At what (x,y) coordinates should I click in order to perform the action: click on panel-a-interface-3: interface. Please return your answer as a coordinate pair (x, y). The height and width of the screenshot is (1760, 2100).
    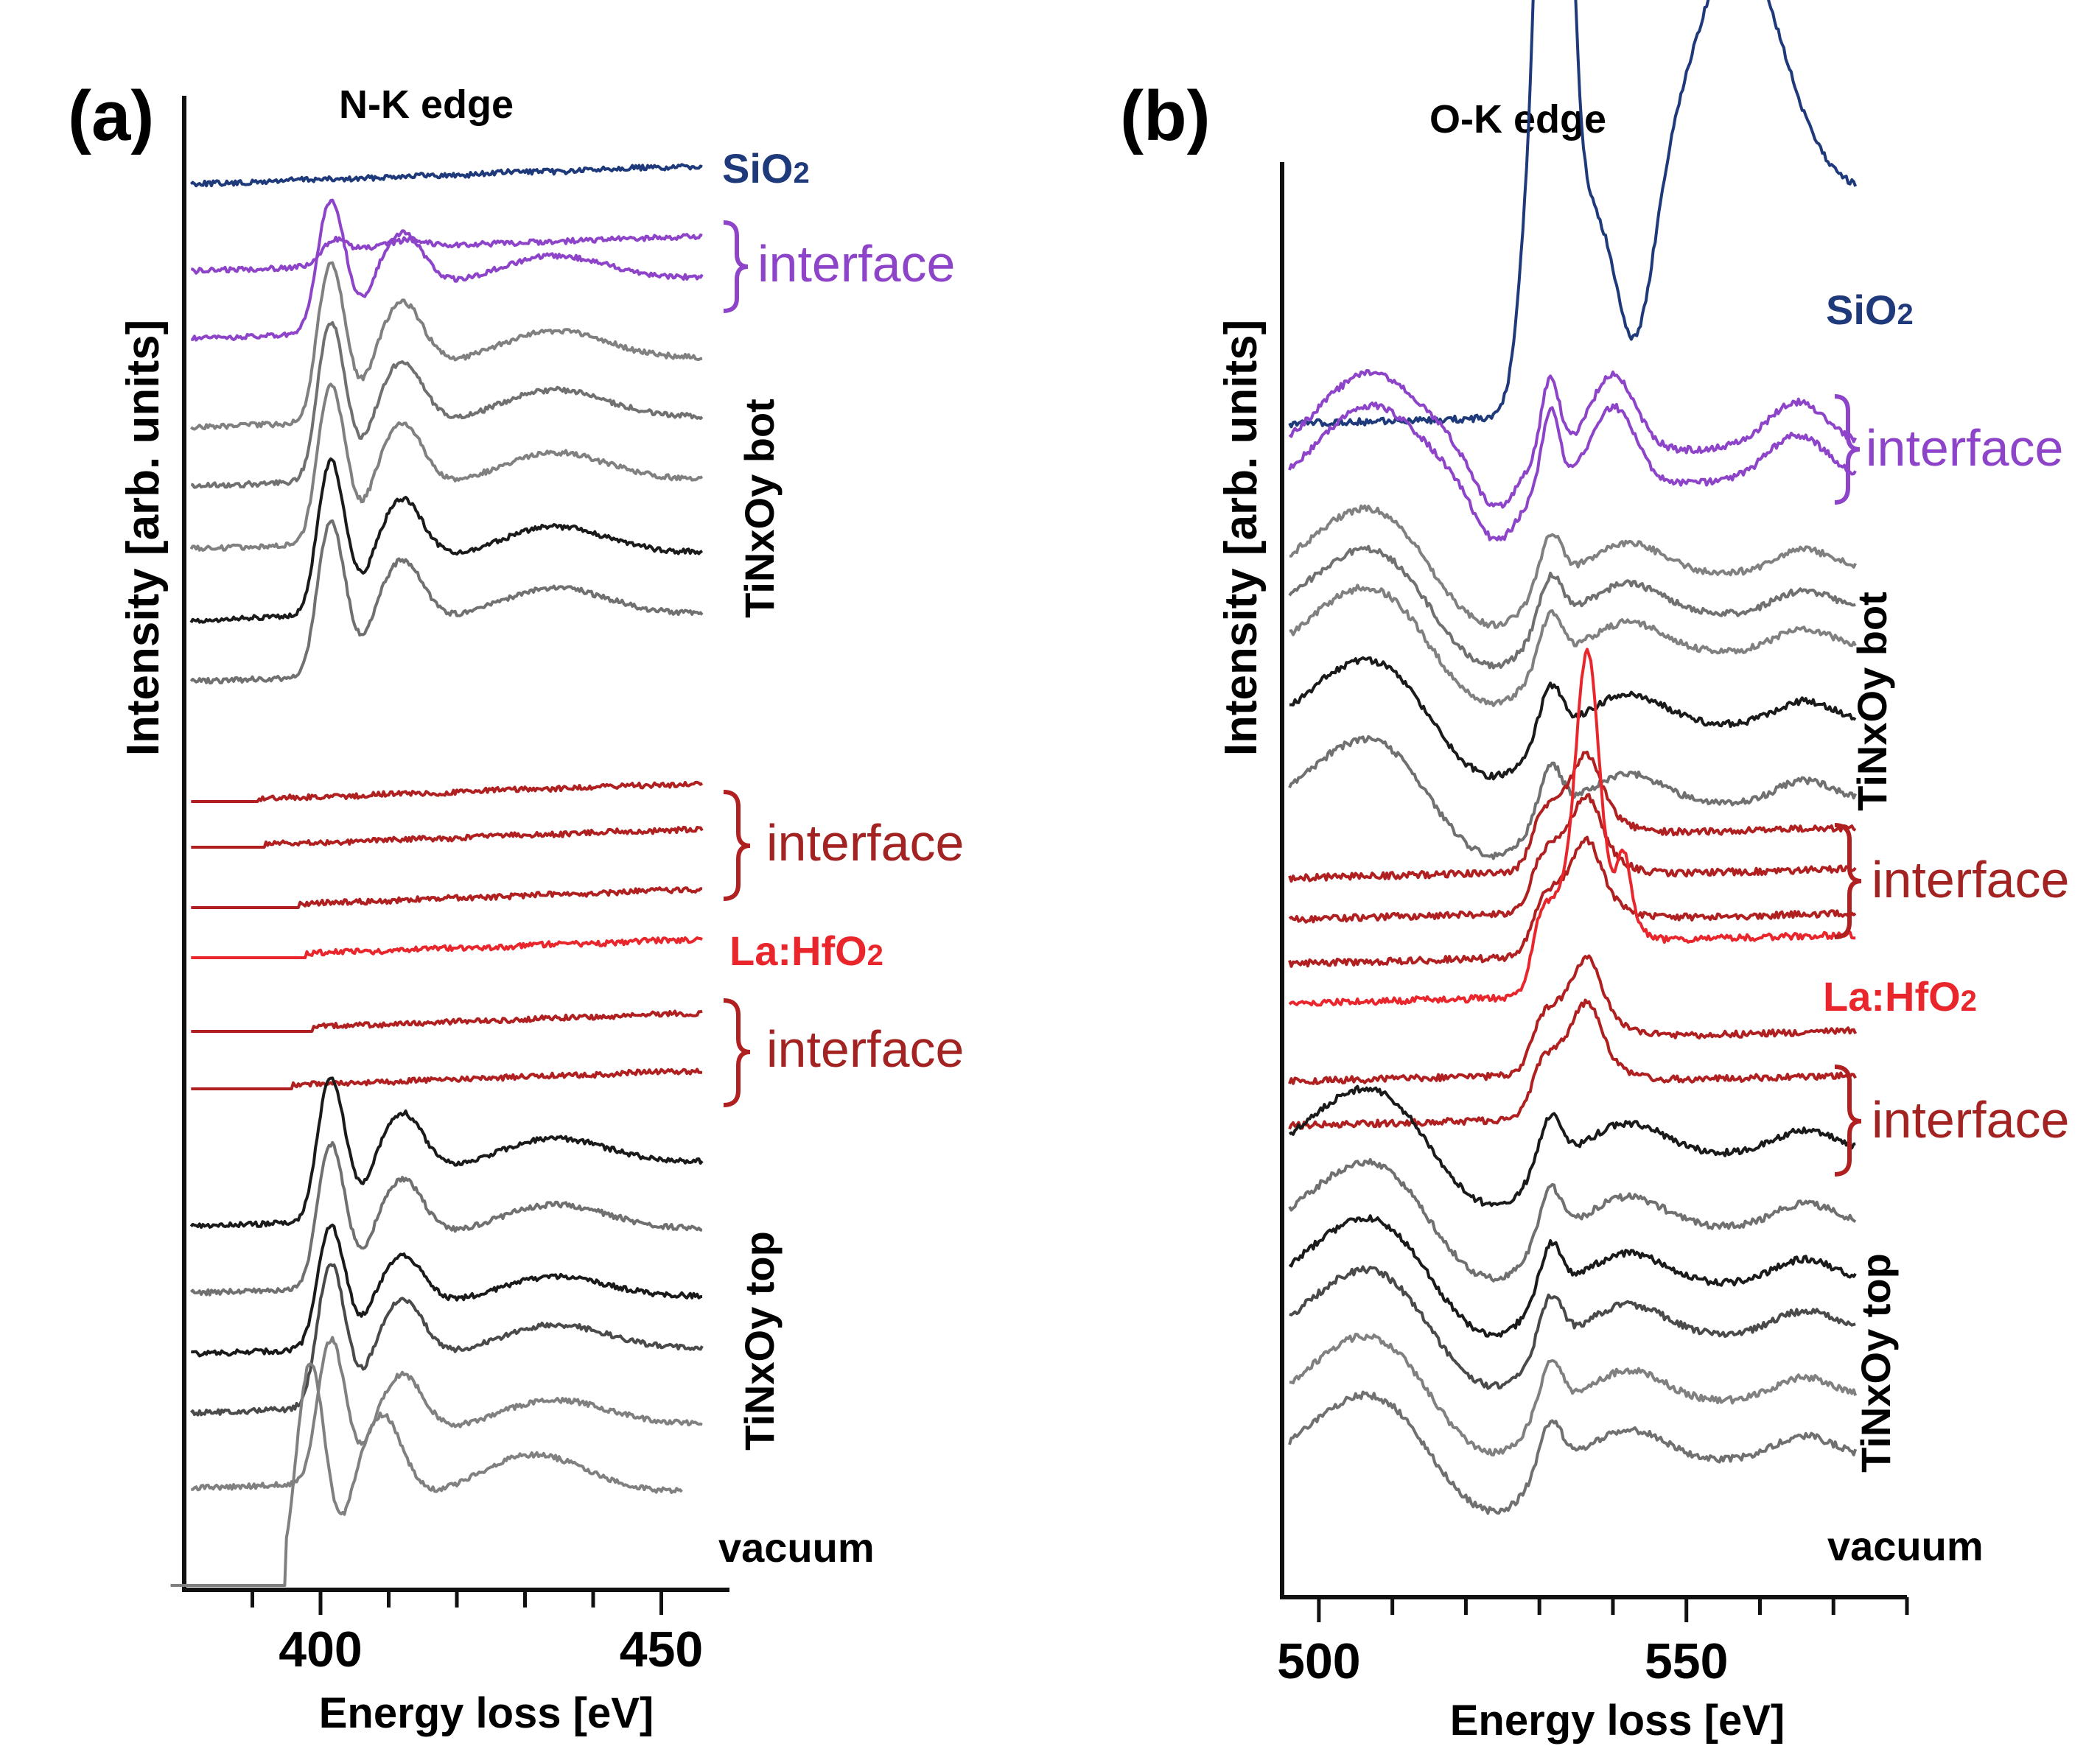
    Looking at the image, I should click on (865, 1049).